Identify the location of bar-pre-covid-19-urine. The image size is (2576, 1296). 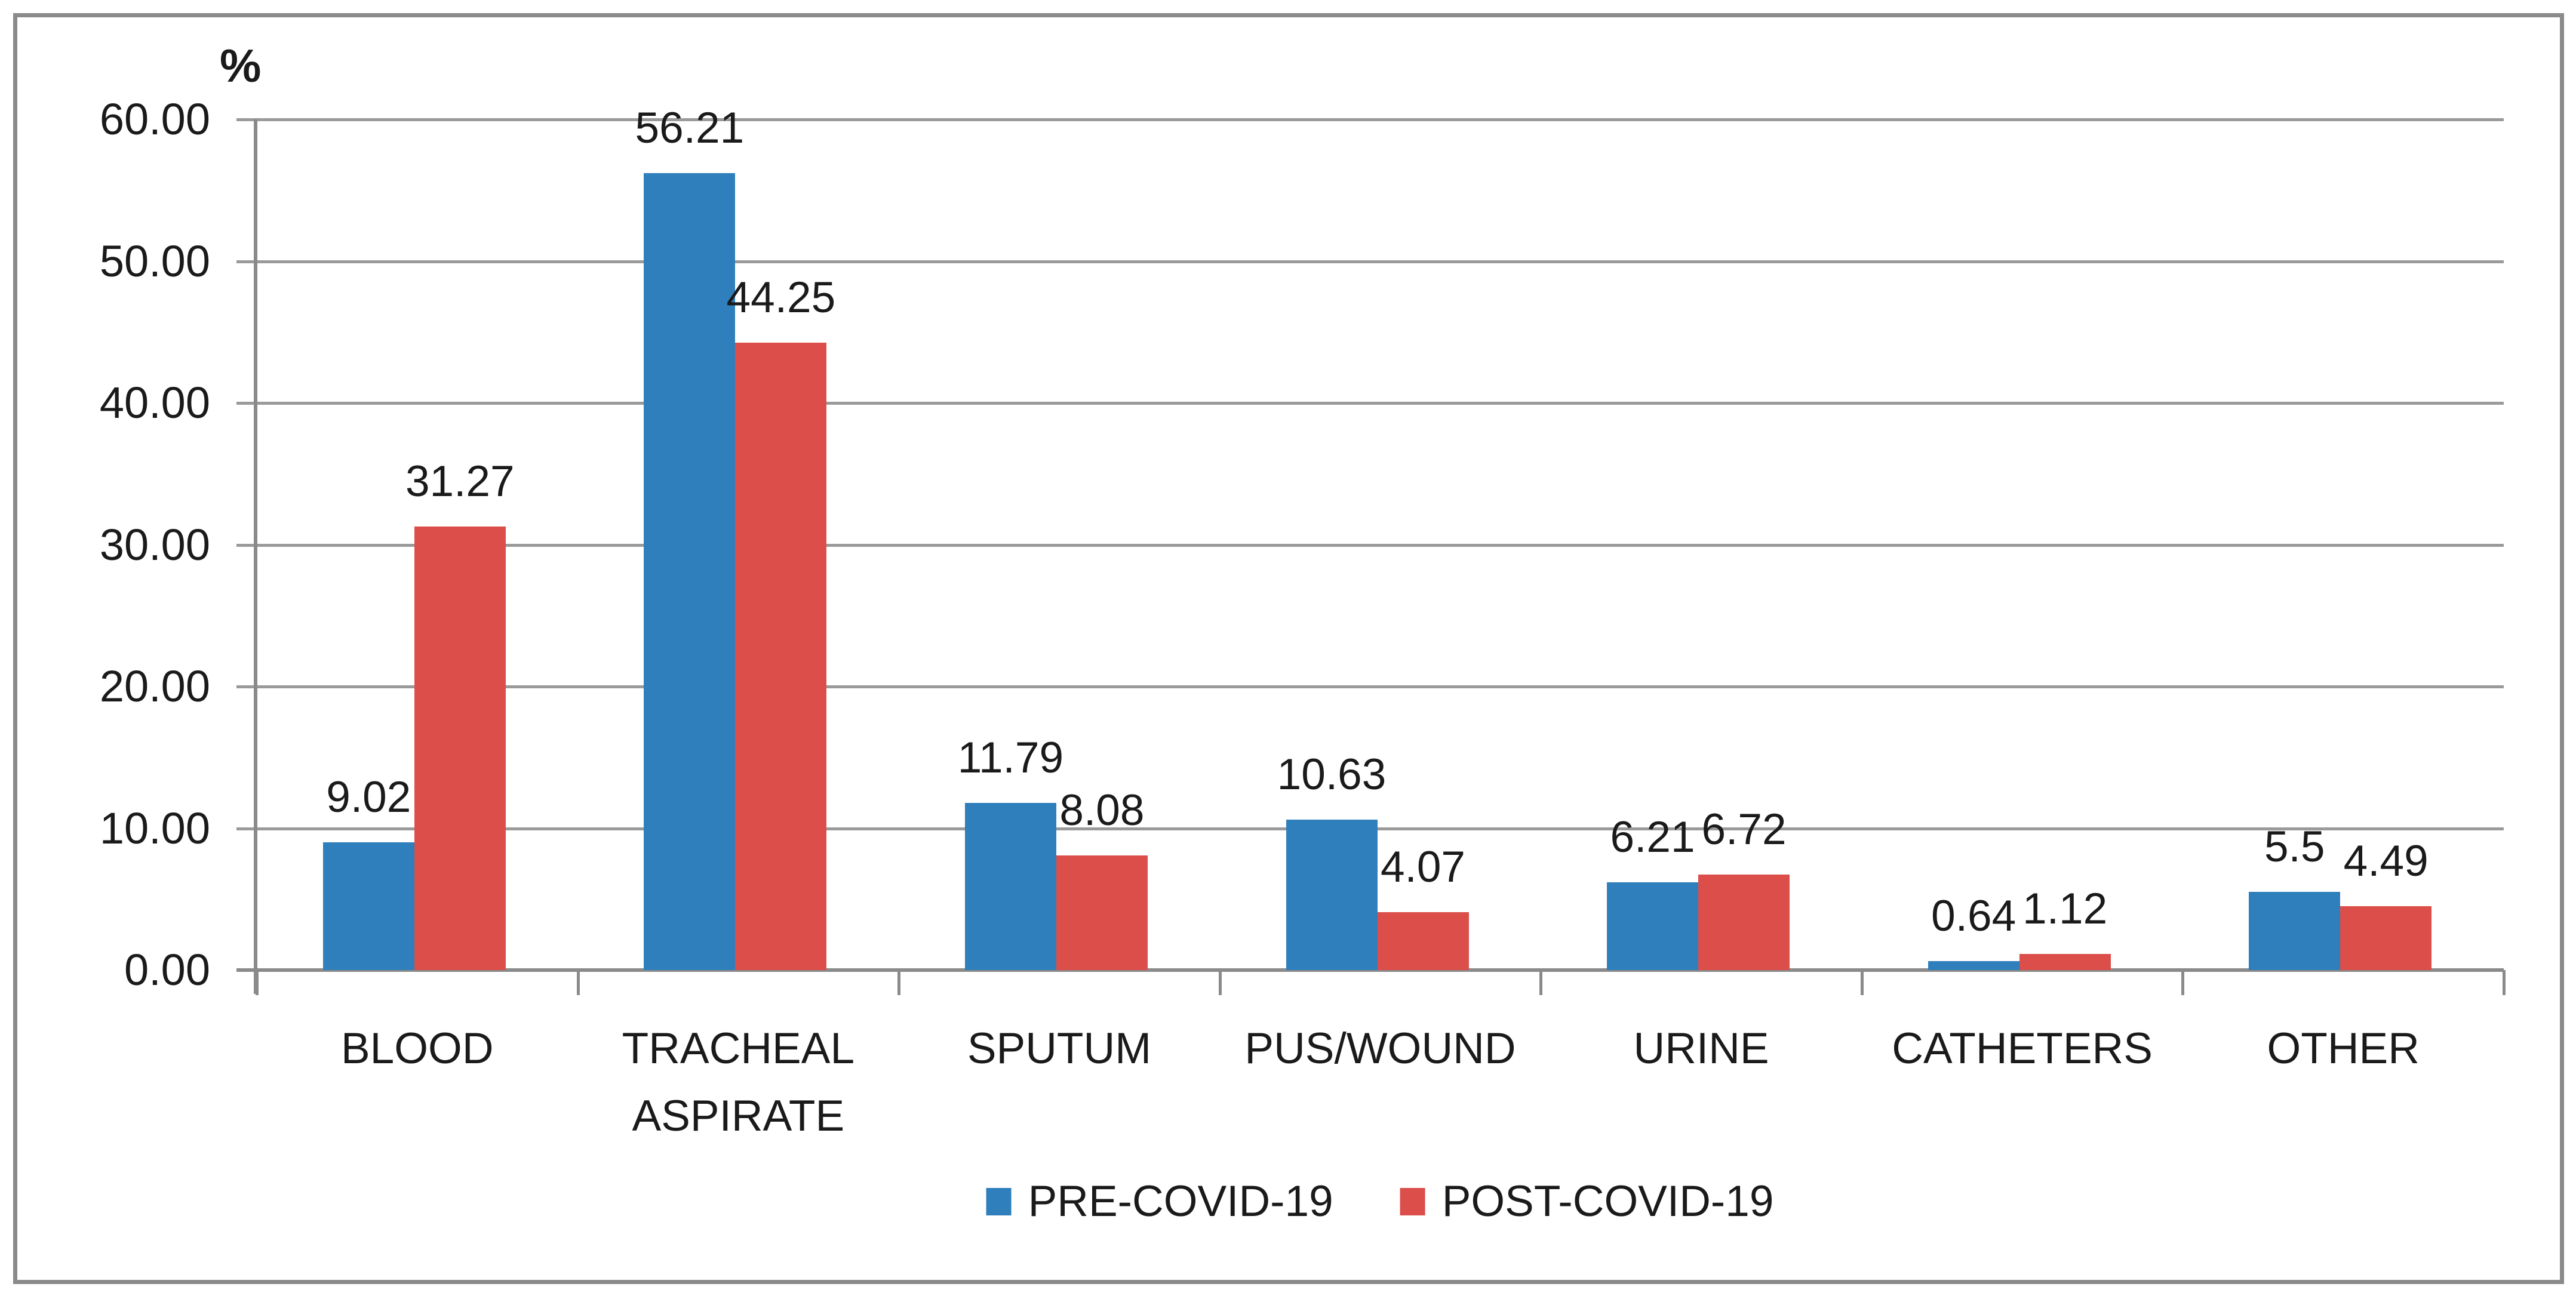
(1653, 926).